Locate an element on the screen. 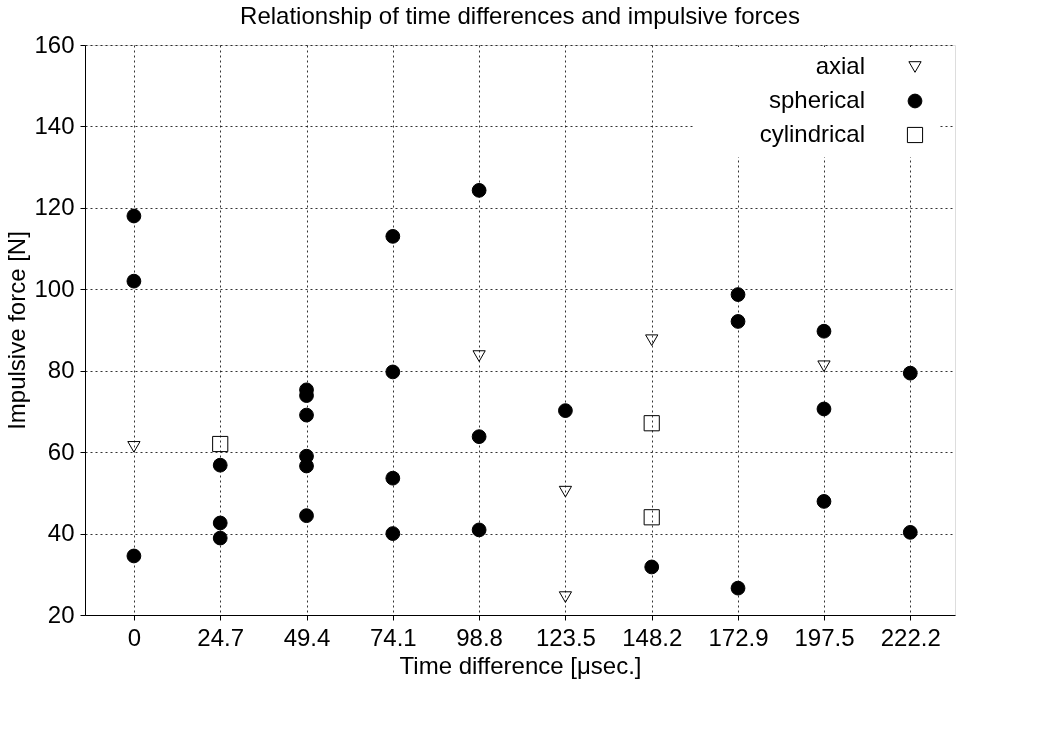  x-tick-label: 148.2 is located at coordinates (652, 637).